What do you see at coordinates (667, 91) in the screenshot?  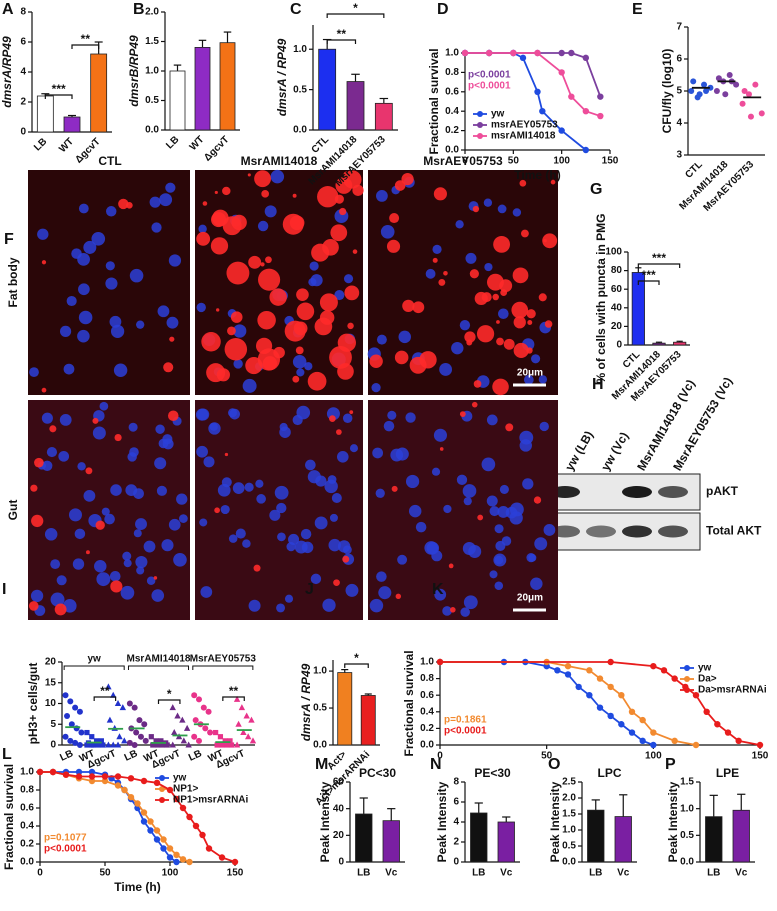 I see `y-axis-label: CFU/fly (log10)` at bounding box center [667, 91].